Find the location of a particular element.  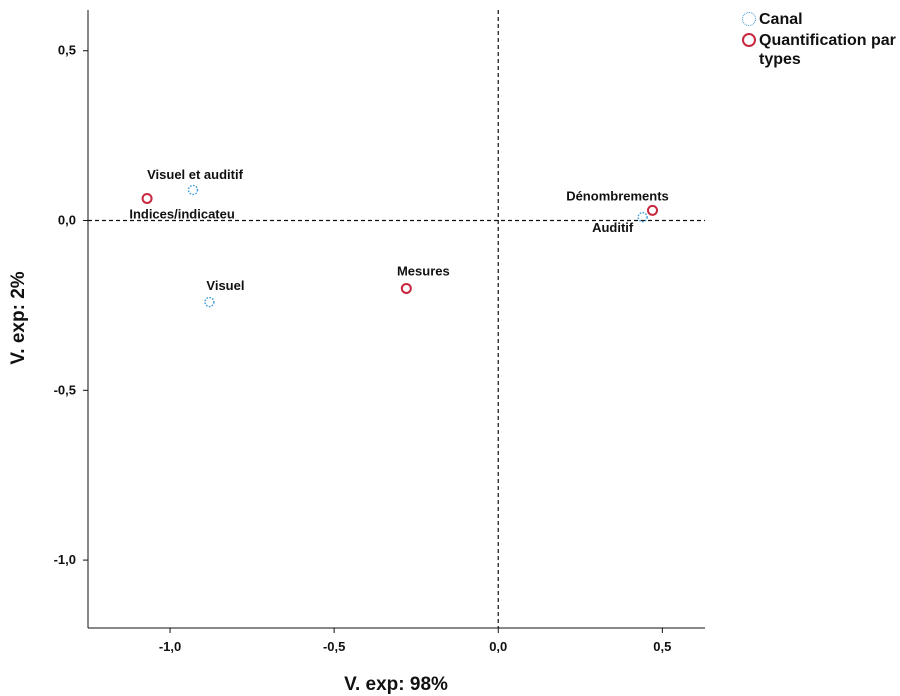

point-label: Indices/indicateu is located at coordinates (182, 213).